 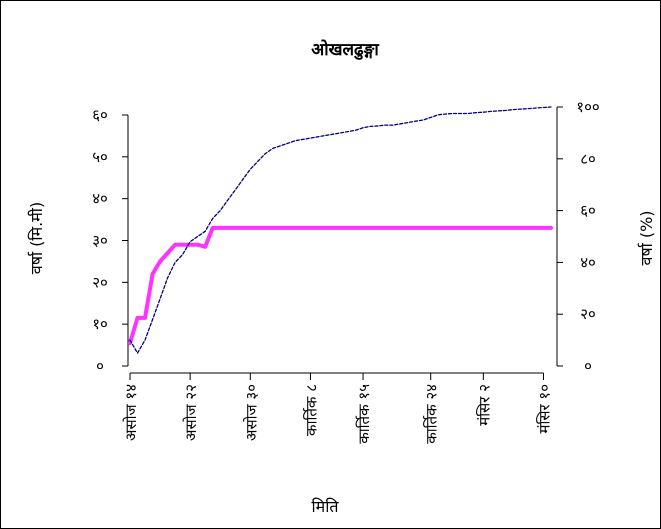 I want to click on right-y-axis-title: वर्षा (%), so click(x=646, y=237).